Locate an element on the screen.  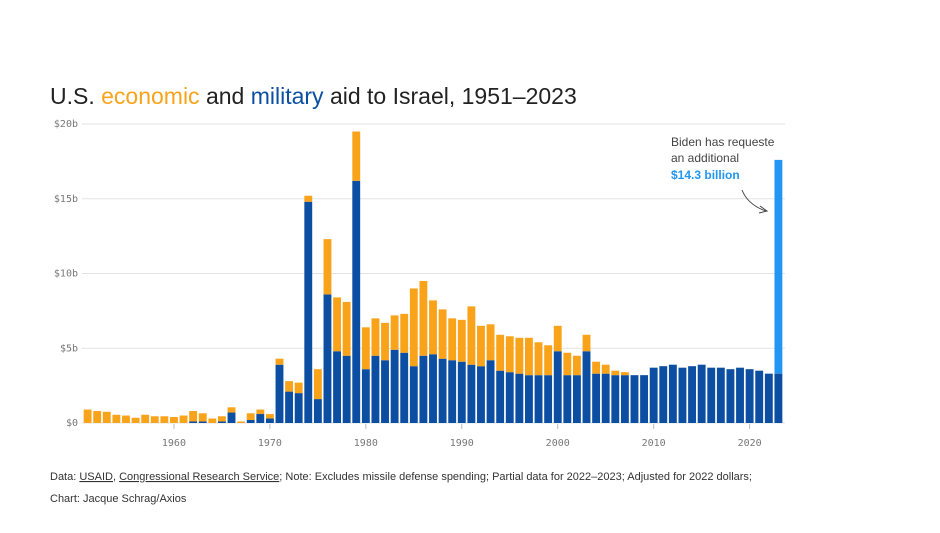
title-military: military is located at coordinates (287, 96).